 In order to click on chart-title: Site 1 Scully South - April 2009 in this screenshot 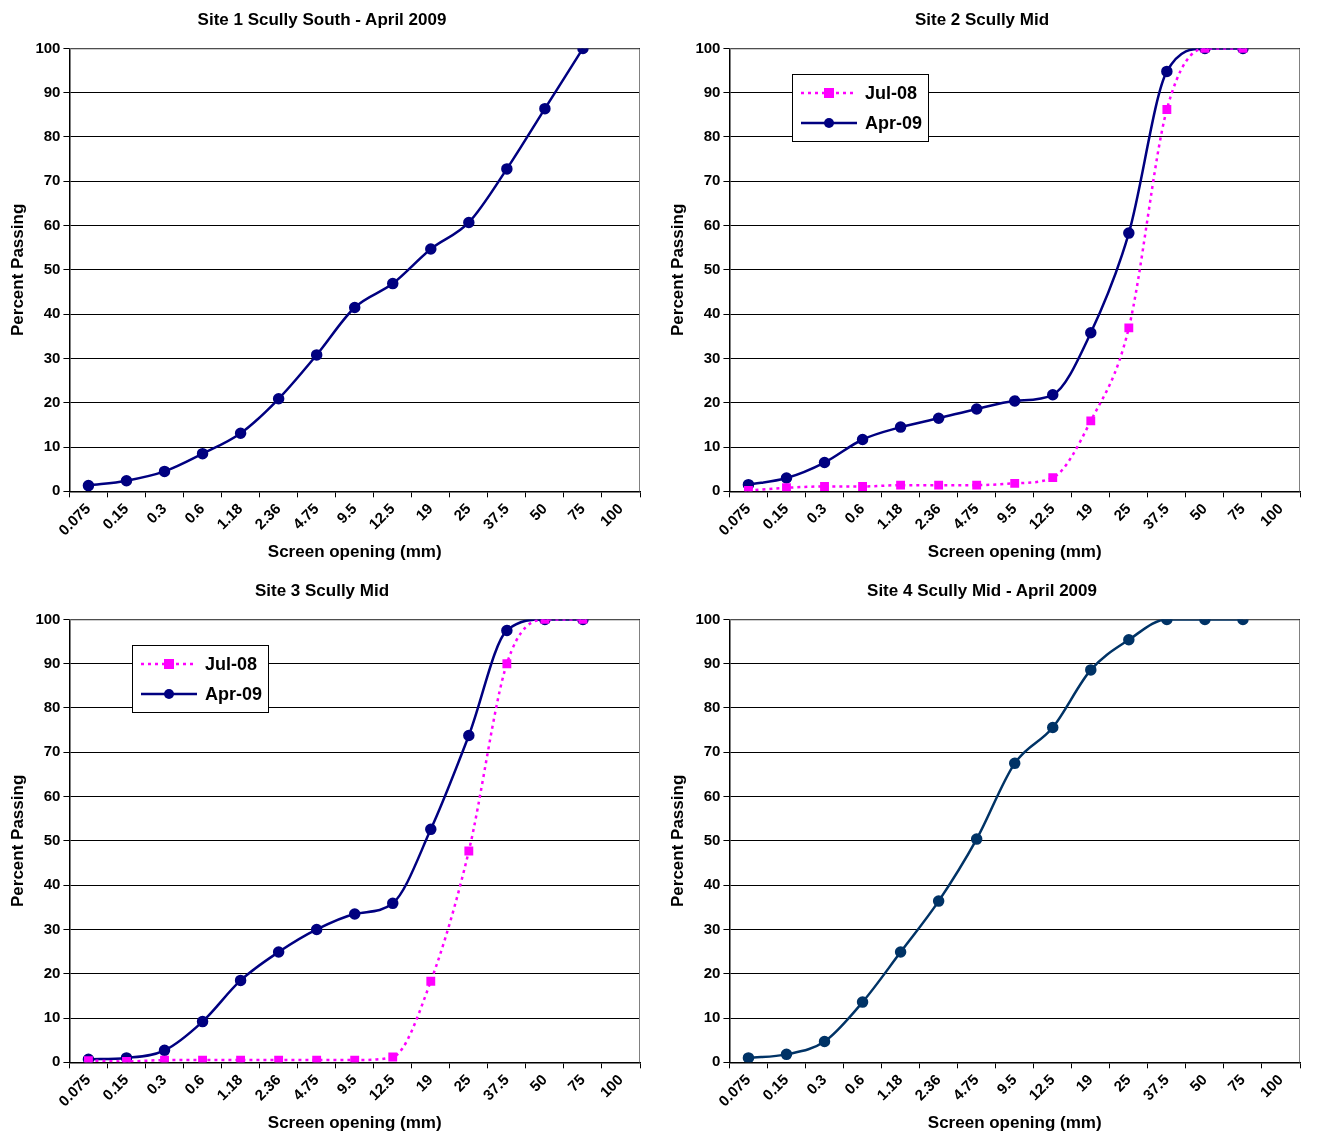, I will do `click(322, 19)`.